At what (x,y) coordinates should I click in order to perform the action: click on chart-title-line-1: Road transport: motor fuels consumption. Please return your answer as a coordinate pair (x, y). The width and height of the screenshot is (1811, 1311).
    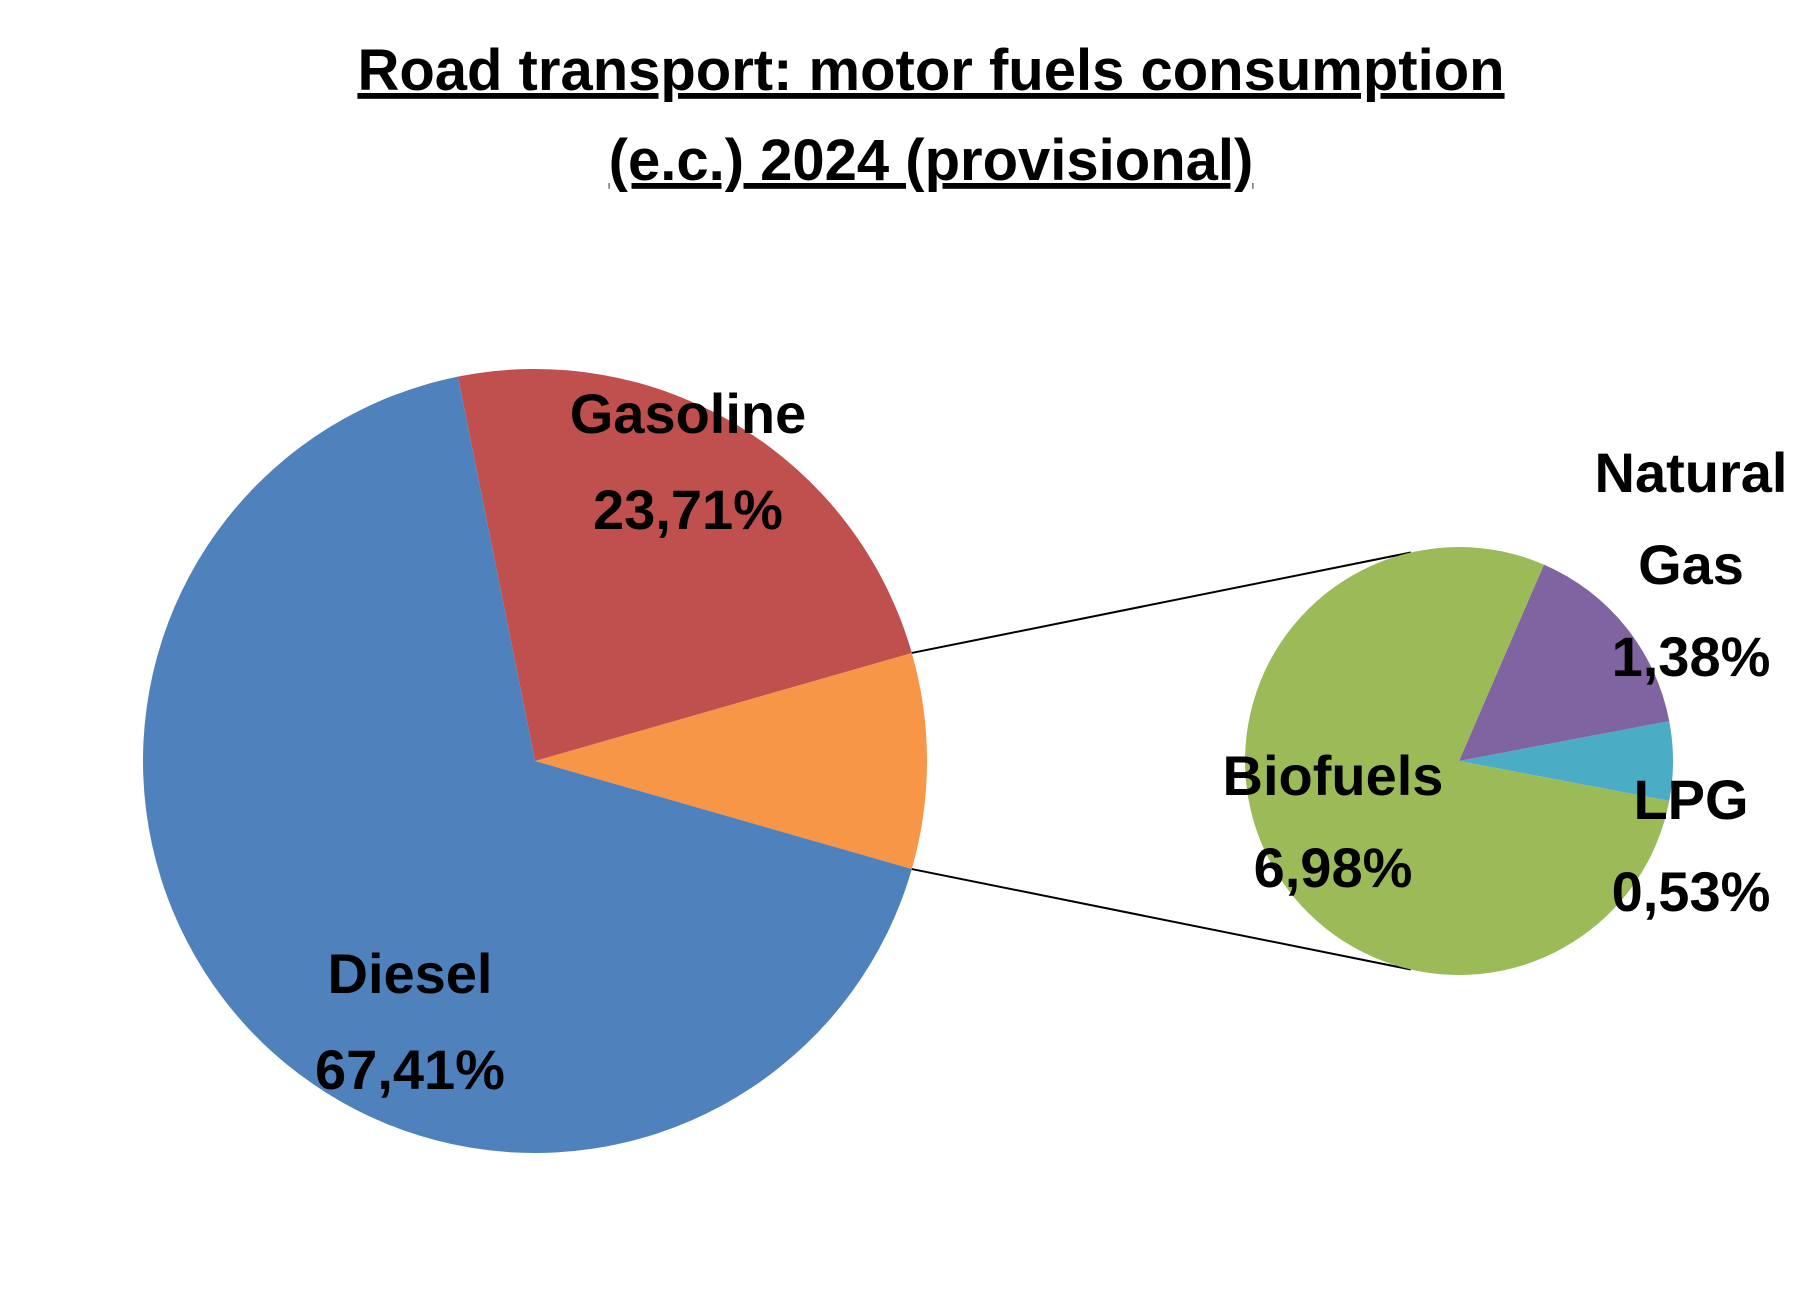
    Looking at the image, I should click on (930, 70).